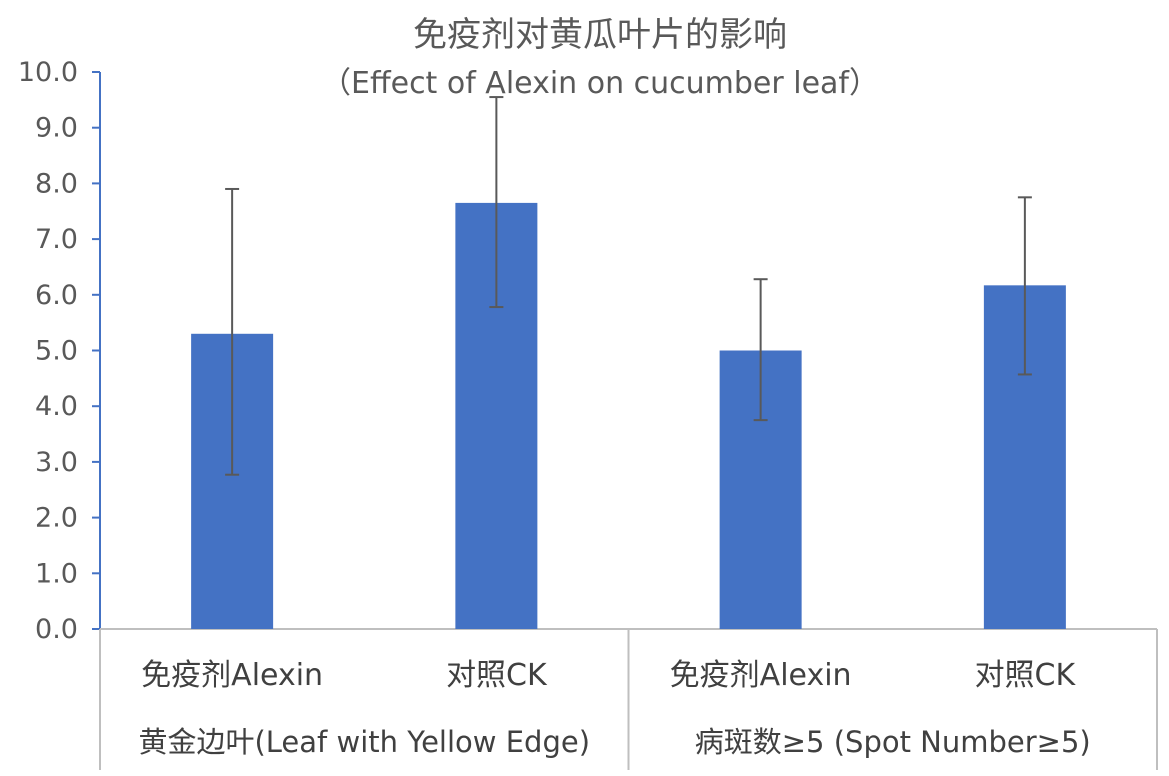  Describe the element at coordinates (56, 406) in the screenshot. I see `y-tick-label: 4.0` at that location.